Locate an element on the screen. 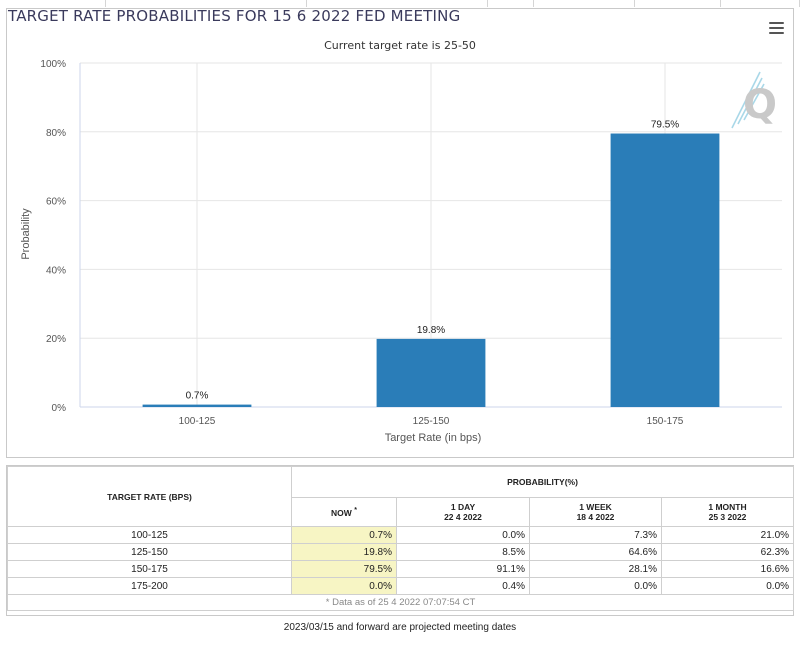 This screenshot has width=800, height=645. x-tick-label: 150-175 is located at coordinates (665, 421).